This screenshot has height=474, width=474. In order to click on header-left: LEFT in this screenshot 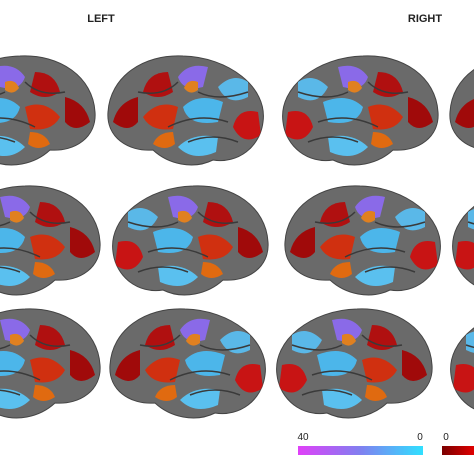, I will do `click(101, 19)`.